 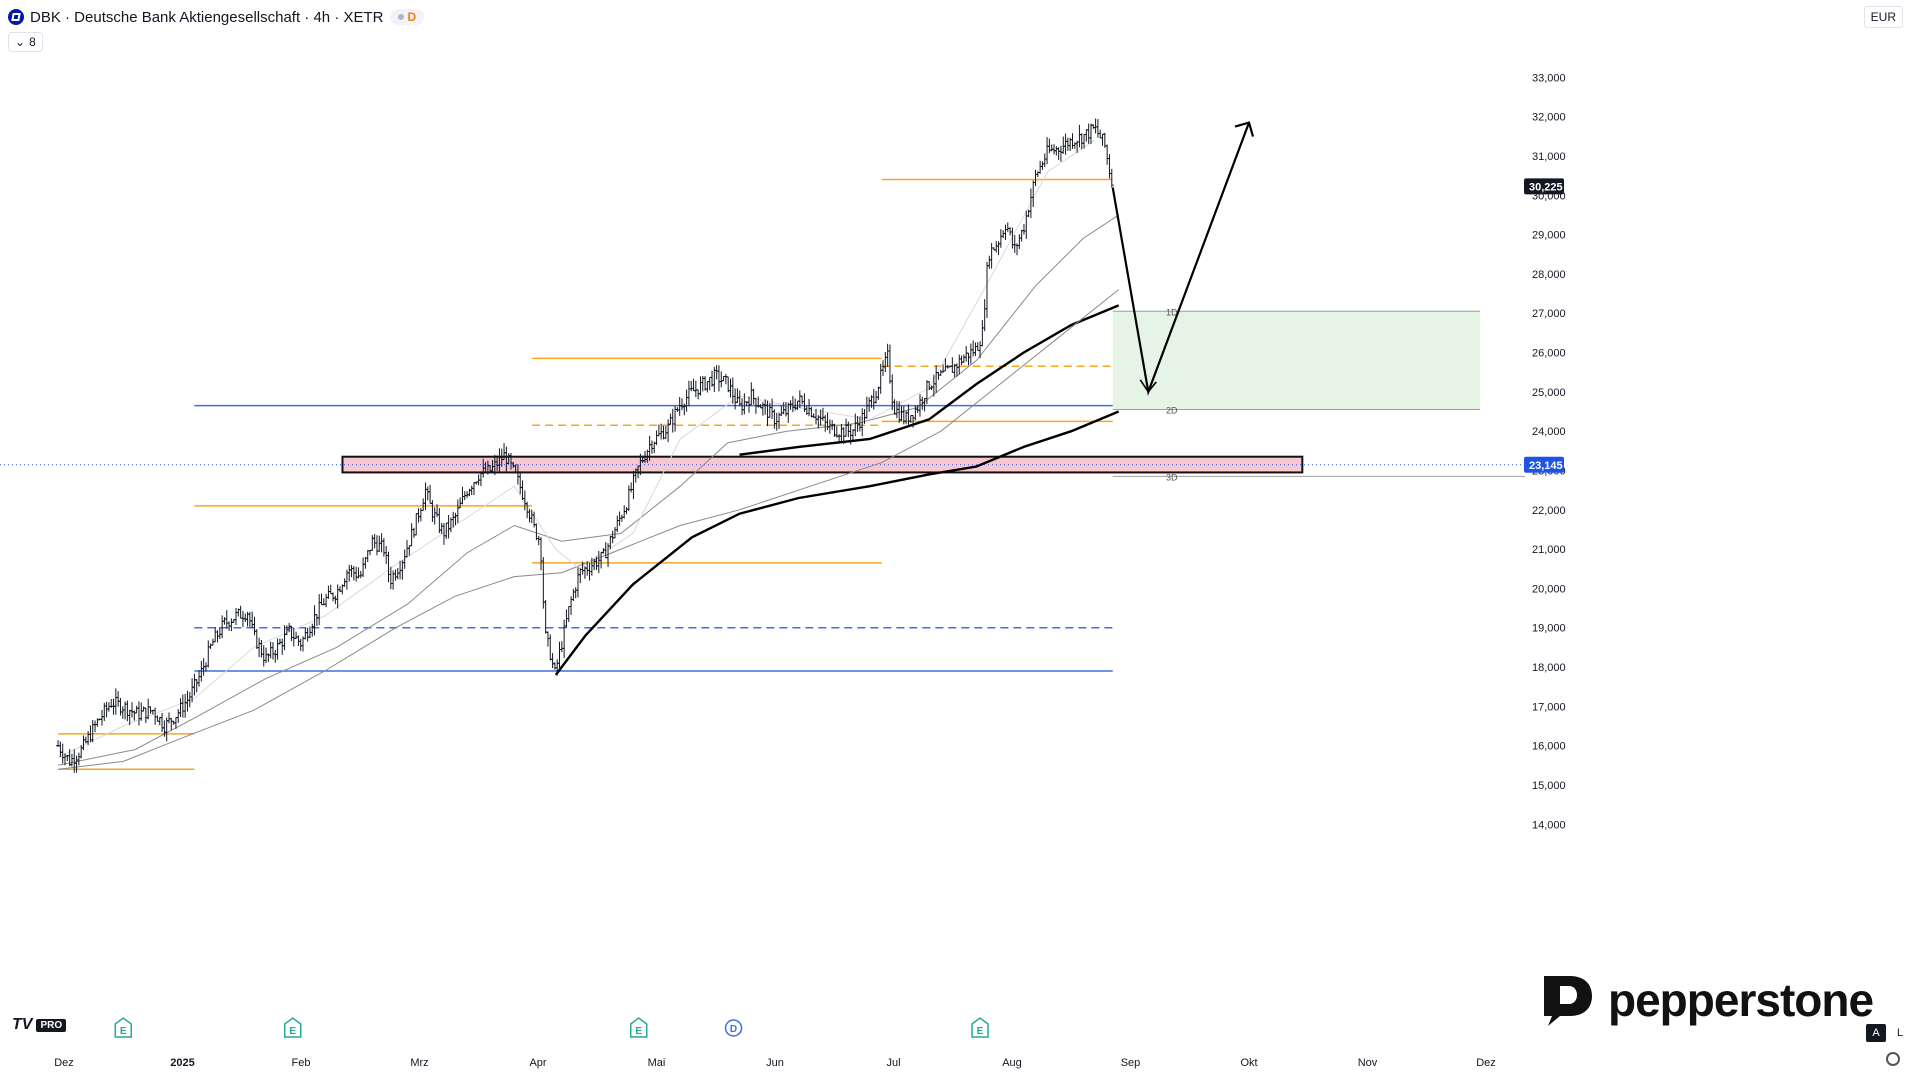 What do you see at coordinates (32, 42) in the screenshot?
I see `indicators-count: 8` at bounding box center [32, 42].